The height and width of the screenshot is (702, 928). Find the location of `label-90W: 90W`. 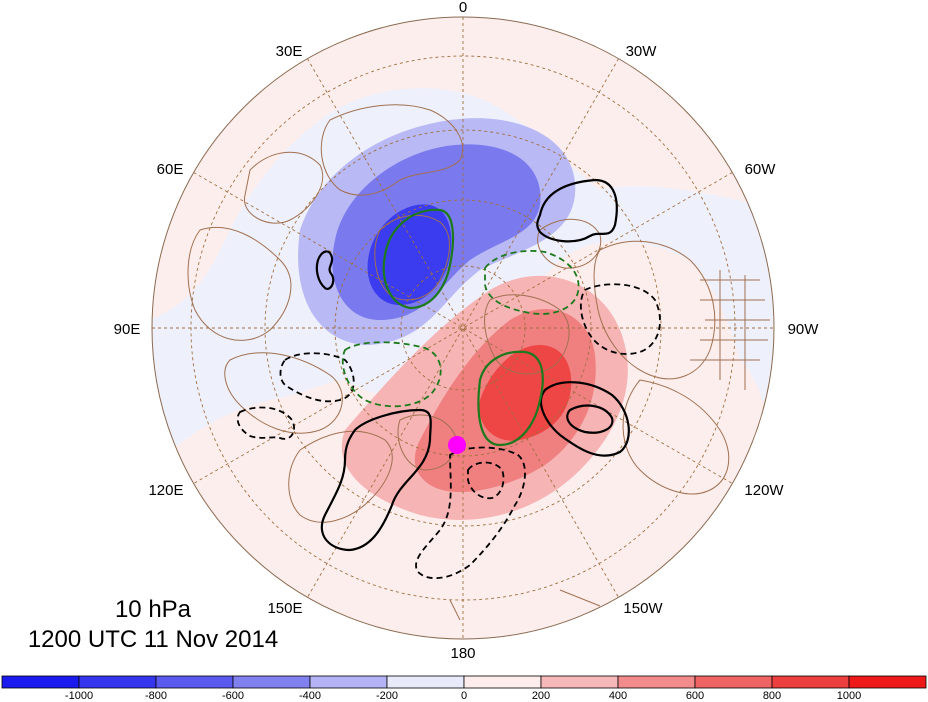

label-90W: 90W is located at coordinates (804, 329).